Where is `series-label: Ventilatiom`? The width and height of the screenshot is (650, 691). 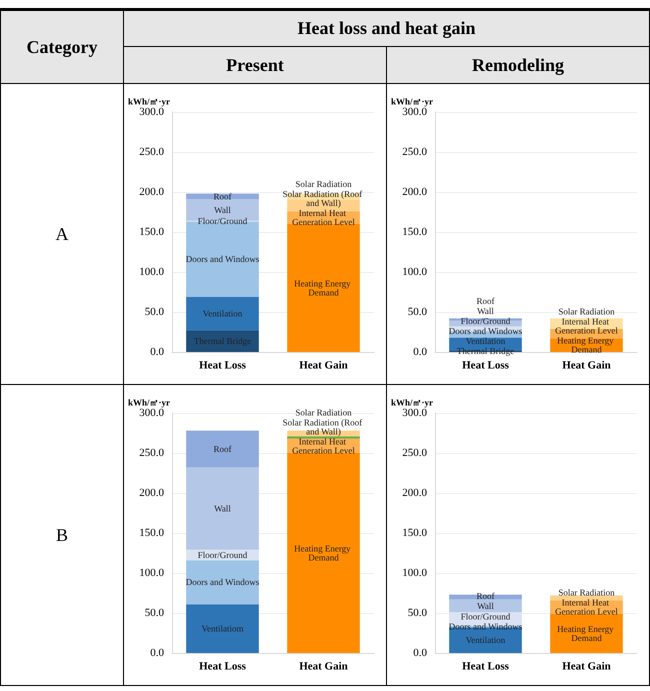
series-label: Ventilatiom is located at coordinates (223, 629).